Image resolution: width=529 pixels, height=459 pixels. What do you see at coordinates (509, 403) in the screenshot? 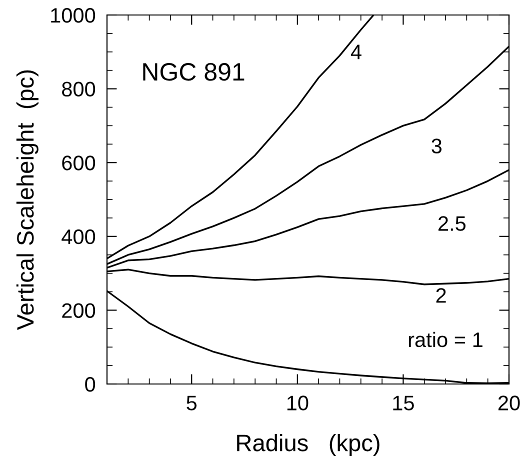
I see `x-tick-label: 20` at bounding box center [509, 403].